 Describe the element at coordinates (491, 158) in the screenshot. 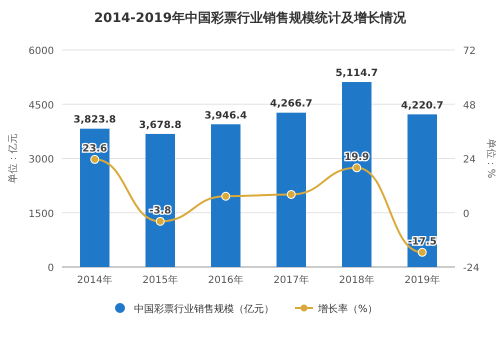

I see `y2-axis-title: 单位：%` at that location.